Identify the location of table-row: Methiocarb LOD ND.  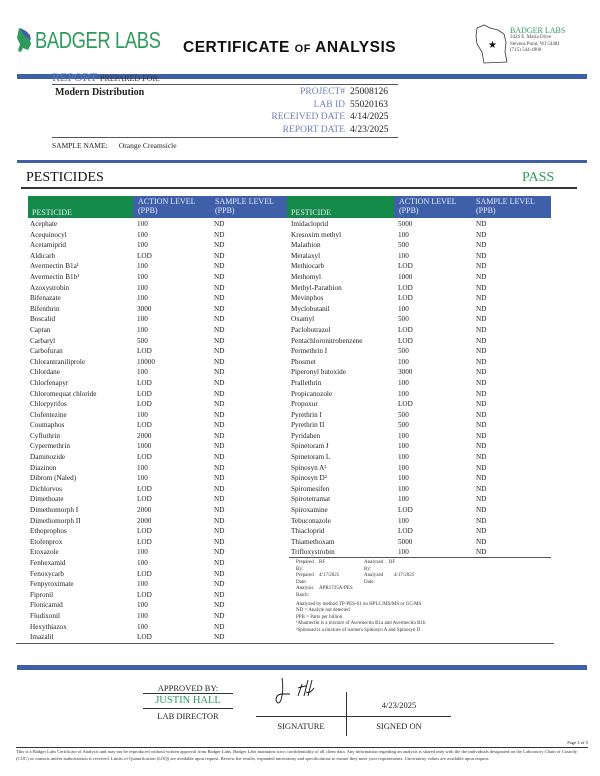
(421, 266).